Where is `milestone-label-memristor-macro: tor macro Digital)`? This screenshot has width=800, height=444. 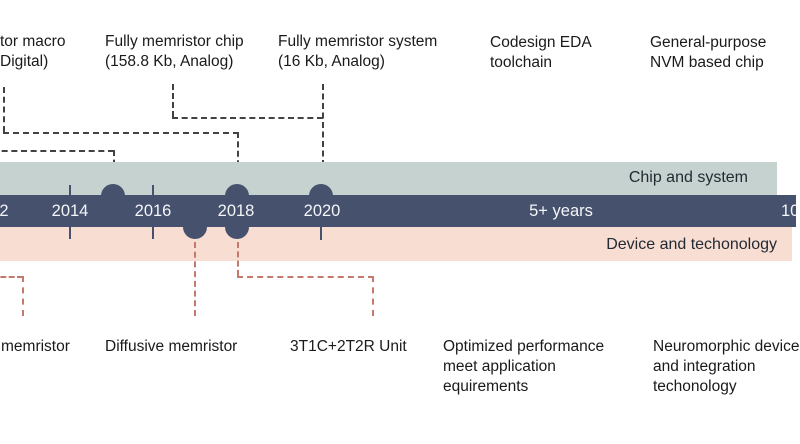
milestone-label-memristor-macro: tor macro Digital) is located at coordinates (32, 51).